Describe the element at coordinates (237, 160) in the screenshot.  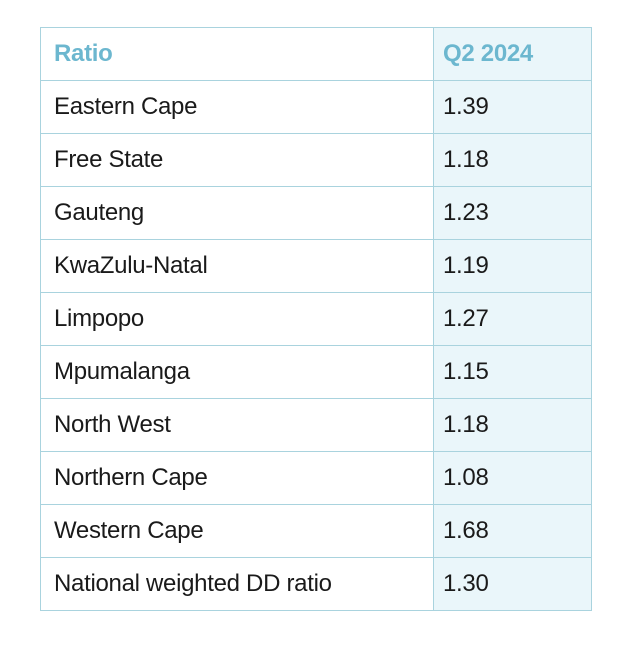
I see `row-label: Free State` at that location.